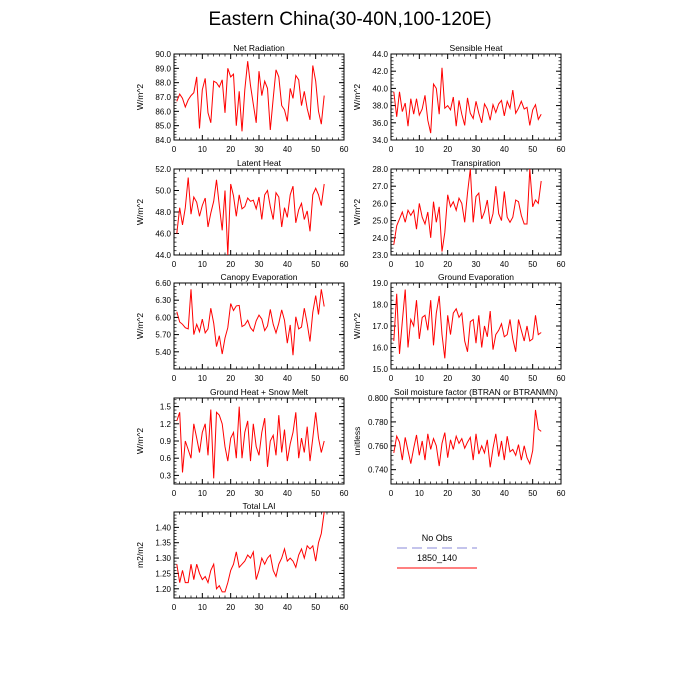 Image resolution: width=700 pixels, height=700 pixels. Describe the element at coordinates (163, 527) in the screenshot. I see `y-tick-label: 1.40` at that location.